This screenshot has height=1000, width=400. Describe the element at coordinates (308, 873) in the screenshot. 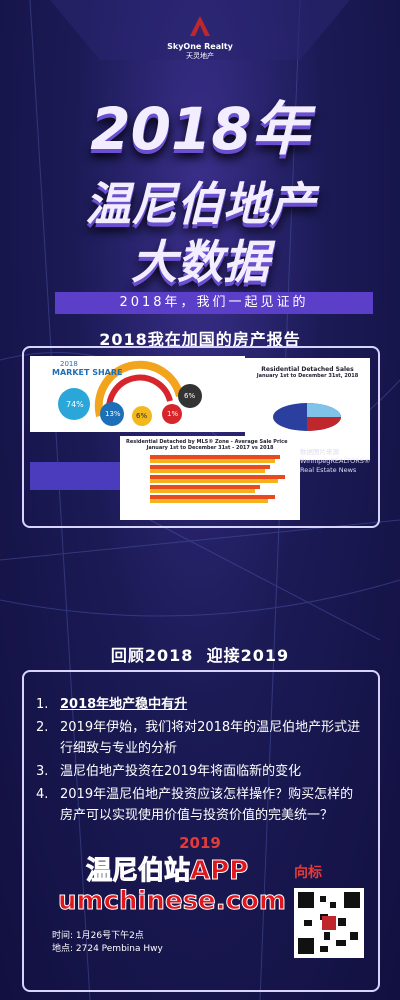

I see `promo-tag: 向标` at that location.